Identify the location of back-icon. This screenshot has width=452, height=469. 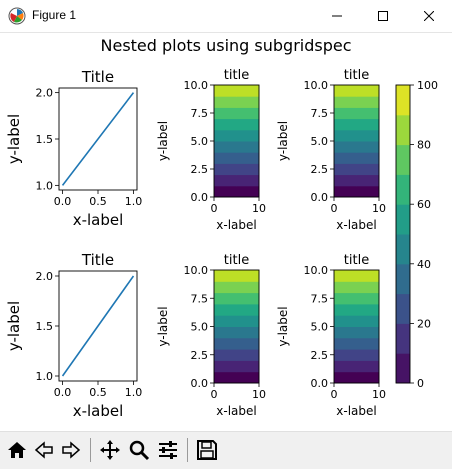
(43, 450).